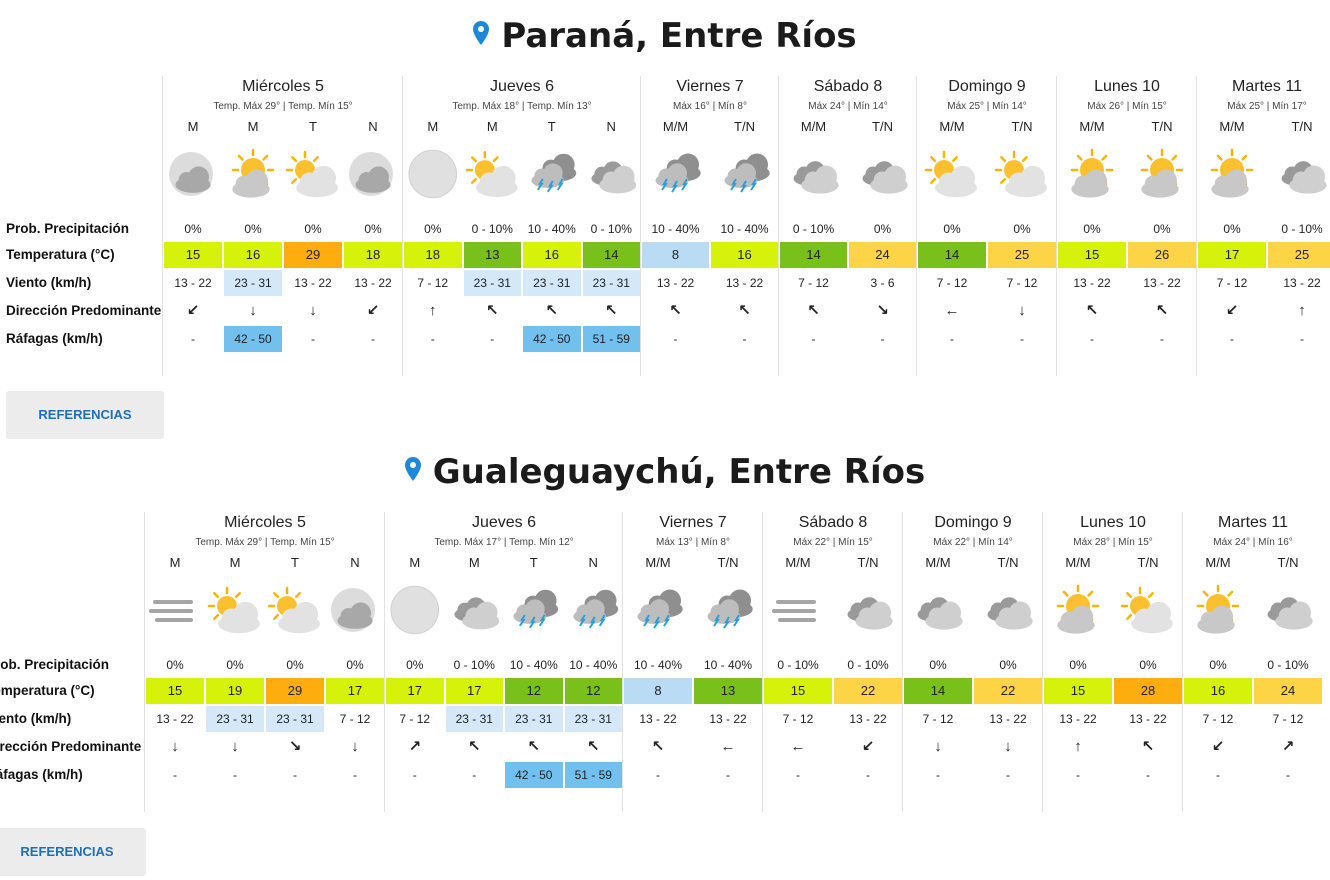 This screenshot has height=880, width=1330. What do you see at coordinates (492, 255) in the screenshot?
I see `temperature-cell: 13` at bounding box center [492, 255].